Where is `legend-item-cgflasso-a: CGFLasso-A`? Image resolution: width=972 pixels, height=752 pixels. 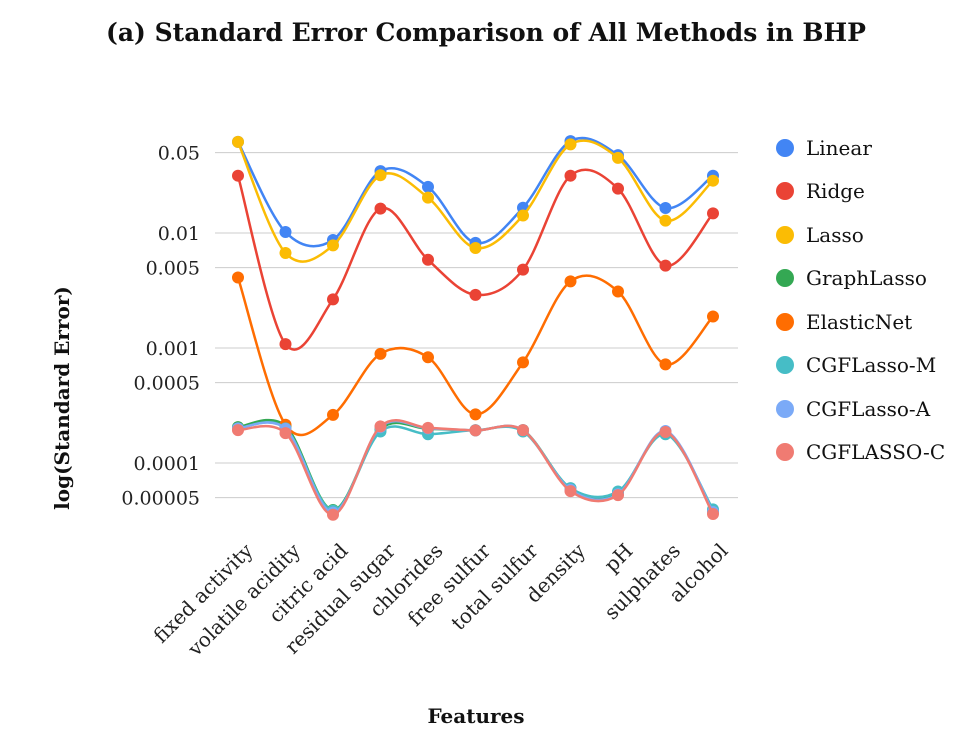
legend-item-cgflasso-a: CGFLasso-A is located at coordinates (860, 409).